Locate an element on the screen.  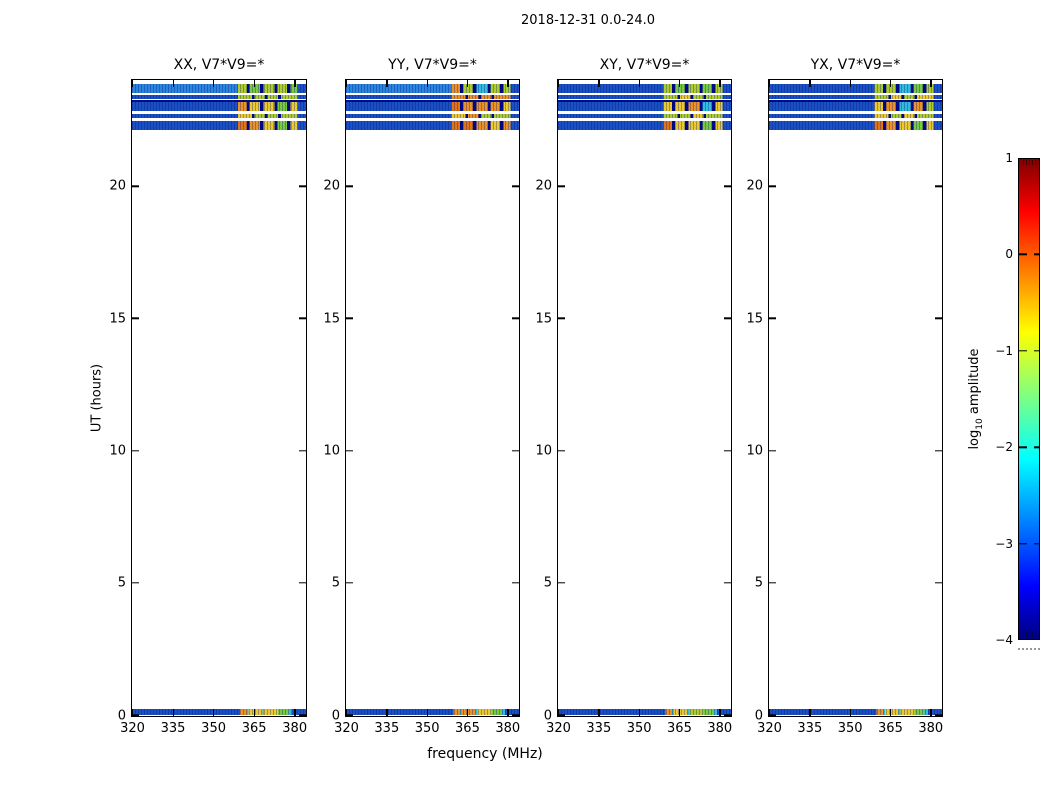
panel-title-xy: XY, V7*V9=* is located at coordinates (644, 65).